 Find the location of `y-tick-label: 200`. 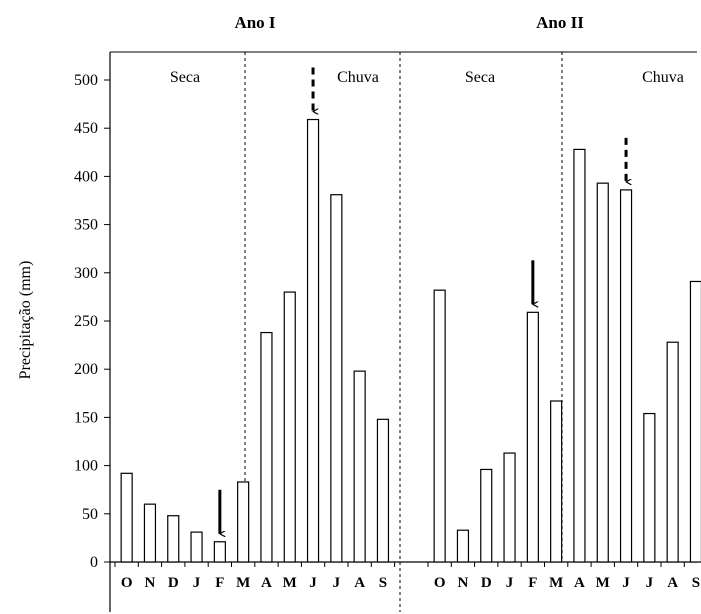

y-tick-label: 200 is located at coordinates (86, 369).